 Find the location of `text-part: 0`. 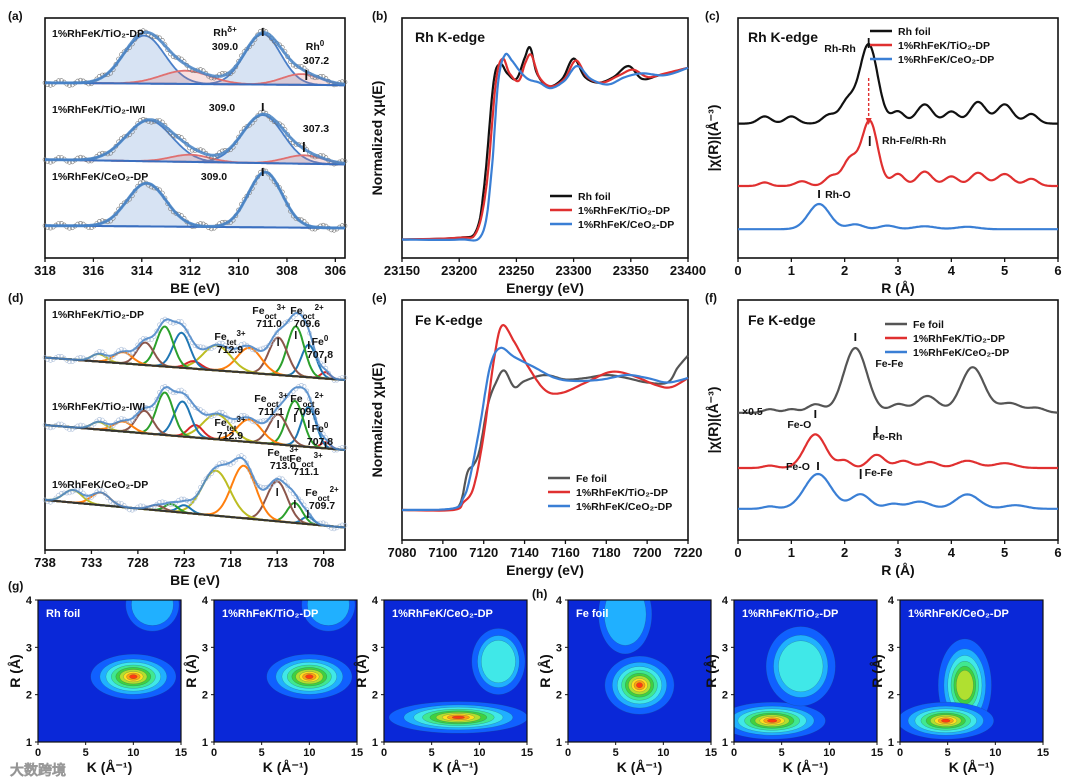

text-part: 0 is located at coordinates (322, 43).